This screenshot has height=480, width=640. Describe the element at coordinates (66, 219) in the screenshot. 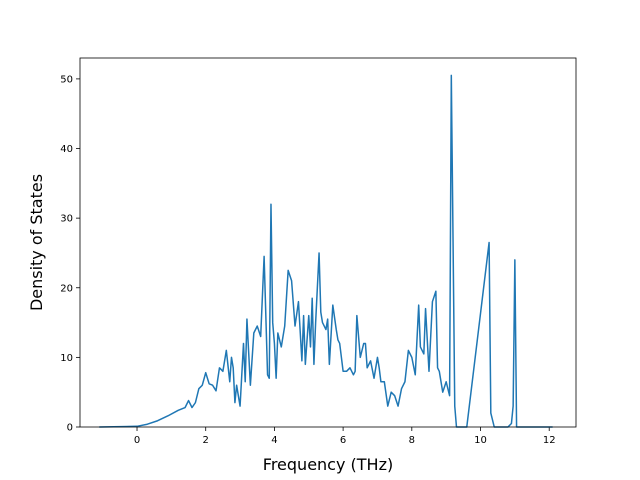

I see `y-tick-label: 30` at that location.